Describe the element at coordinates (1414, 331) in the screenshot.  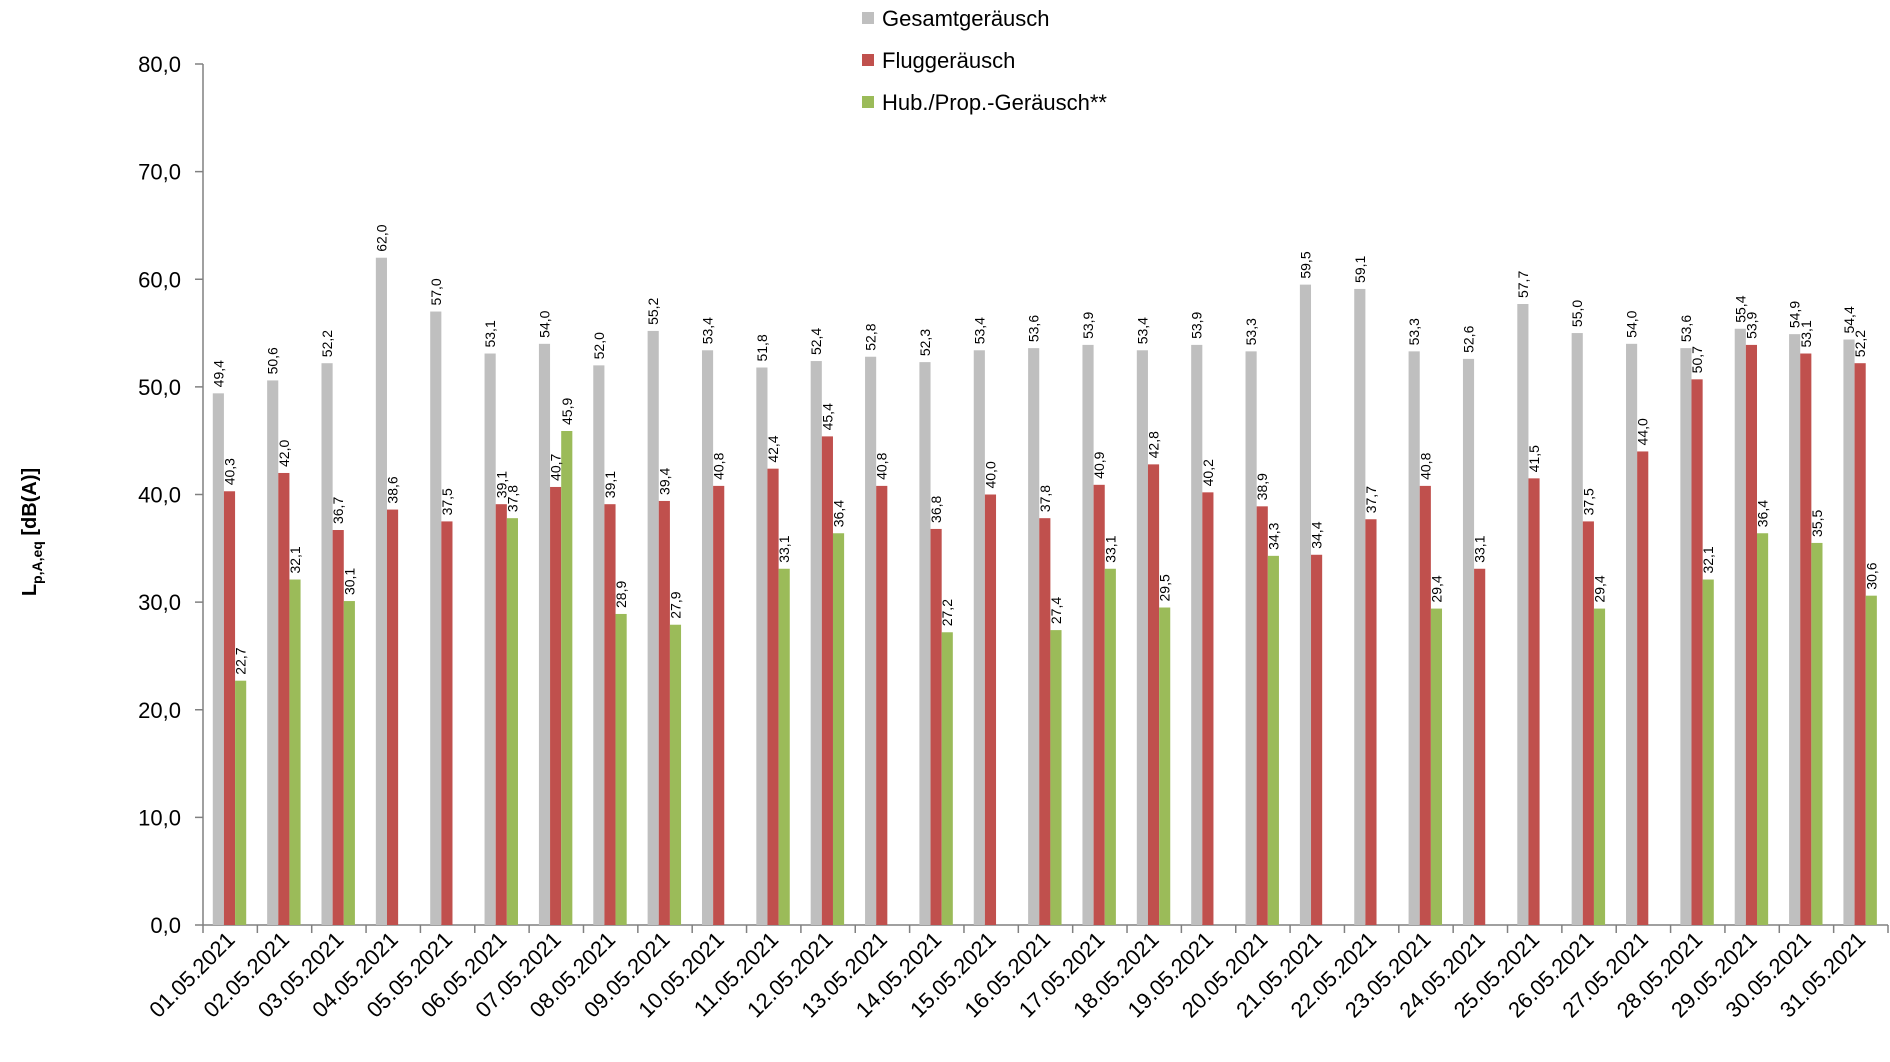
I see `data-label-series-0: 53,3` at that location.